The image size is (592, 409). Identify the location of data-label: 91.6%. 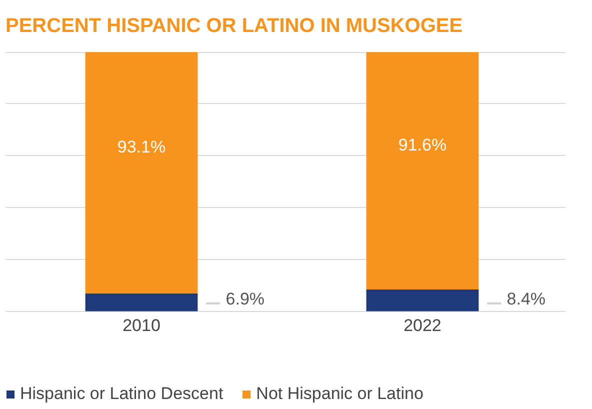
(422, 144).